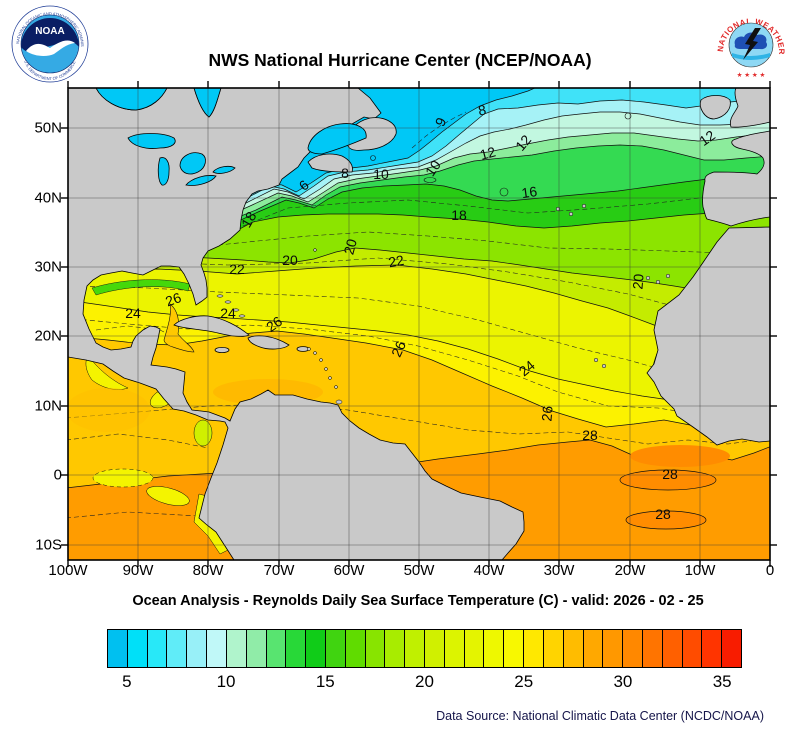  What do you see at coordinates (208, 570) in the screenshot?
I see `lon-label: 80W` at bounding box center [208, 570].